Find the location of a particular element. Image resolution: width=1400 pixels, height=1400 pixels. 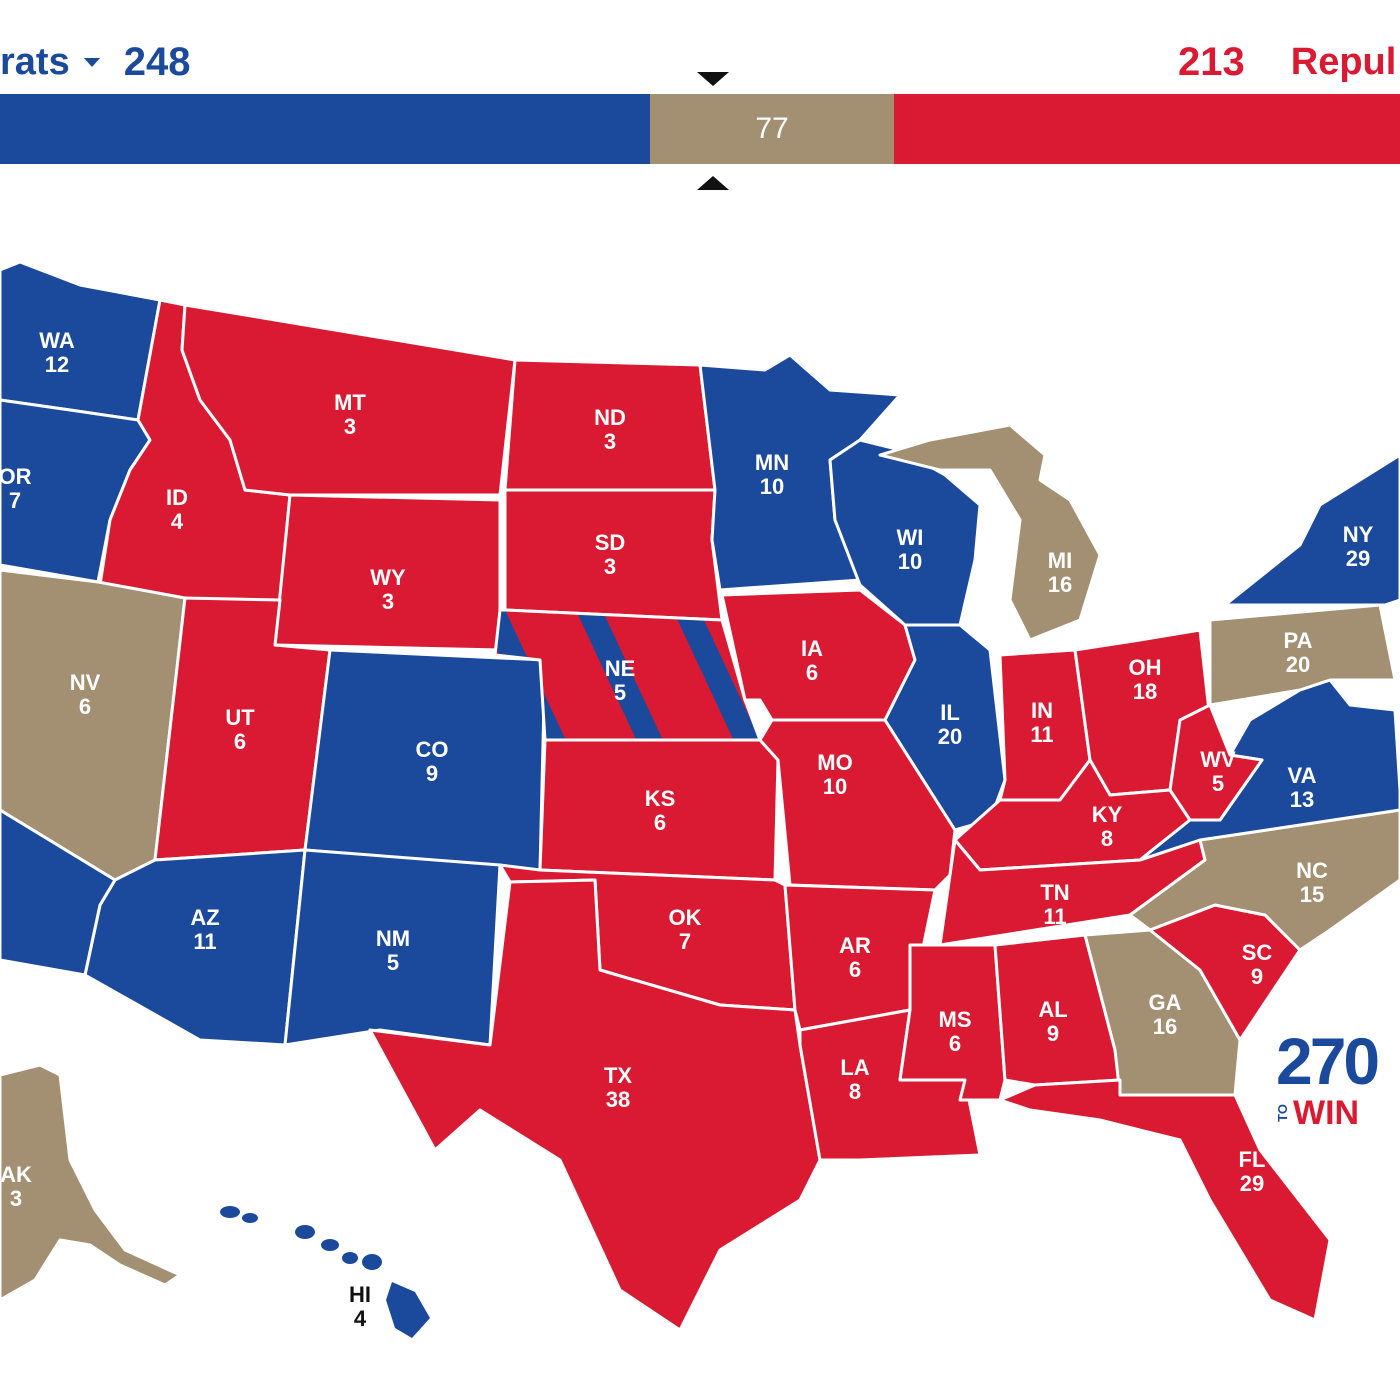

dem-electoral-total: 248 is located at coordinates (157, 61).